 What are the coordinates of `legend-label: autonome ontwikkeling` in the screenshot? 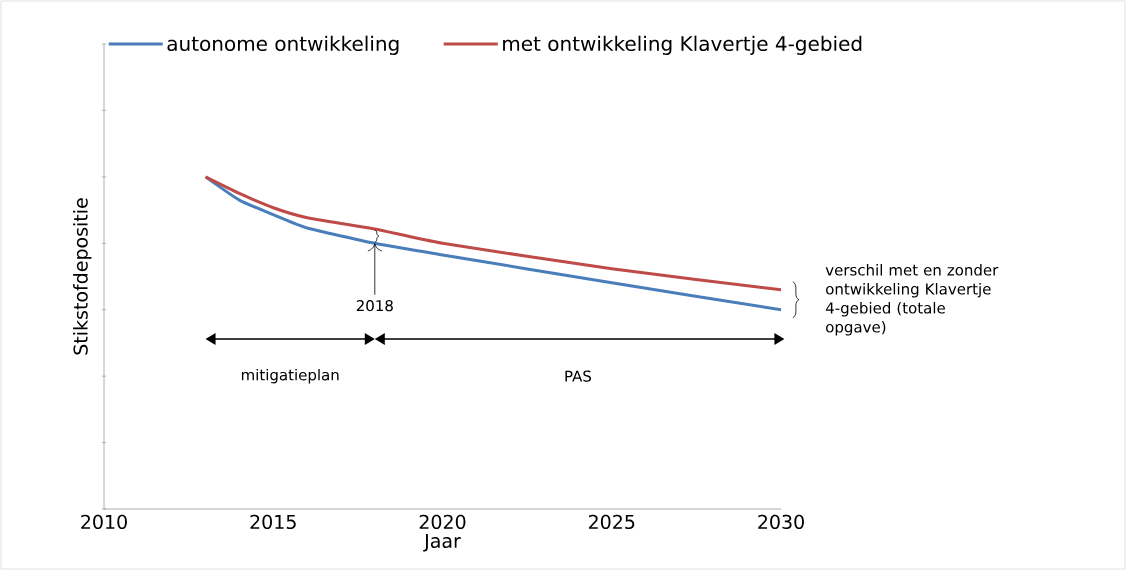 It's located at (283, 45).